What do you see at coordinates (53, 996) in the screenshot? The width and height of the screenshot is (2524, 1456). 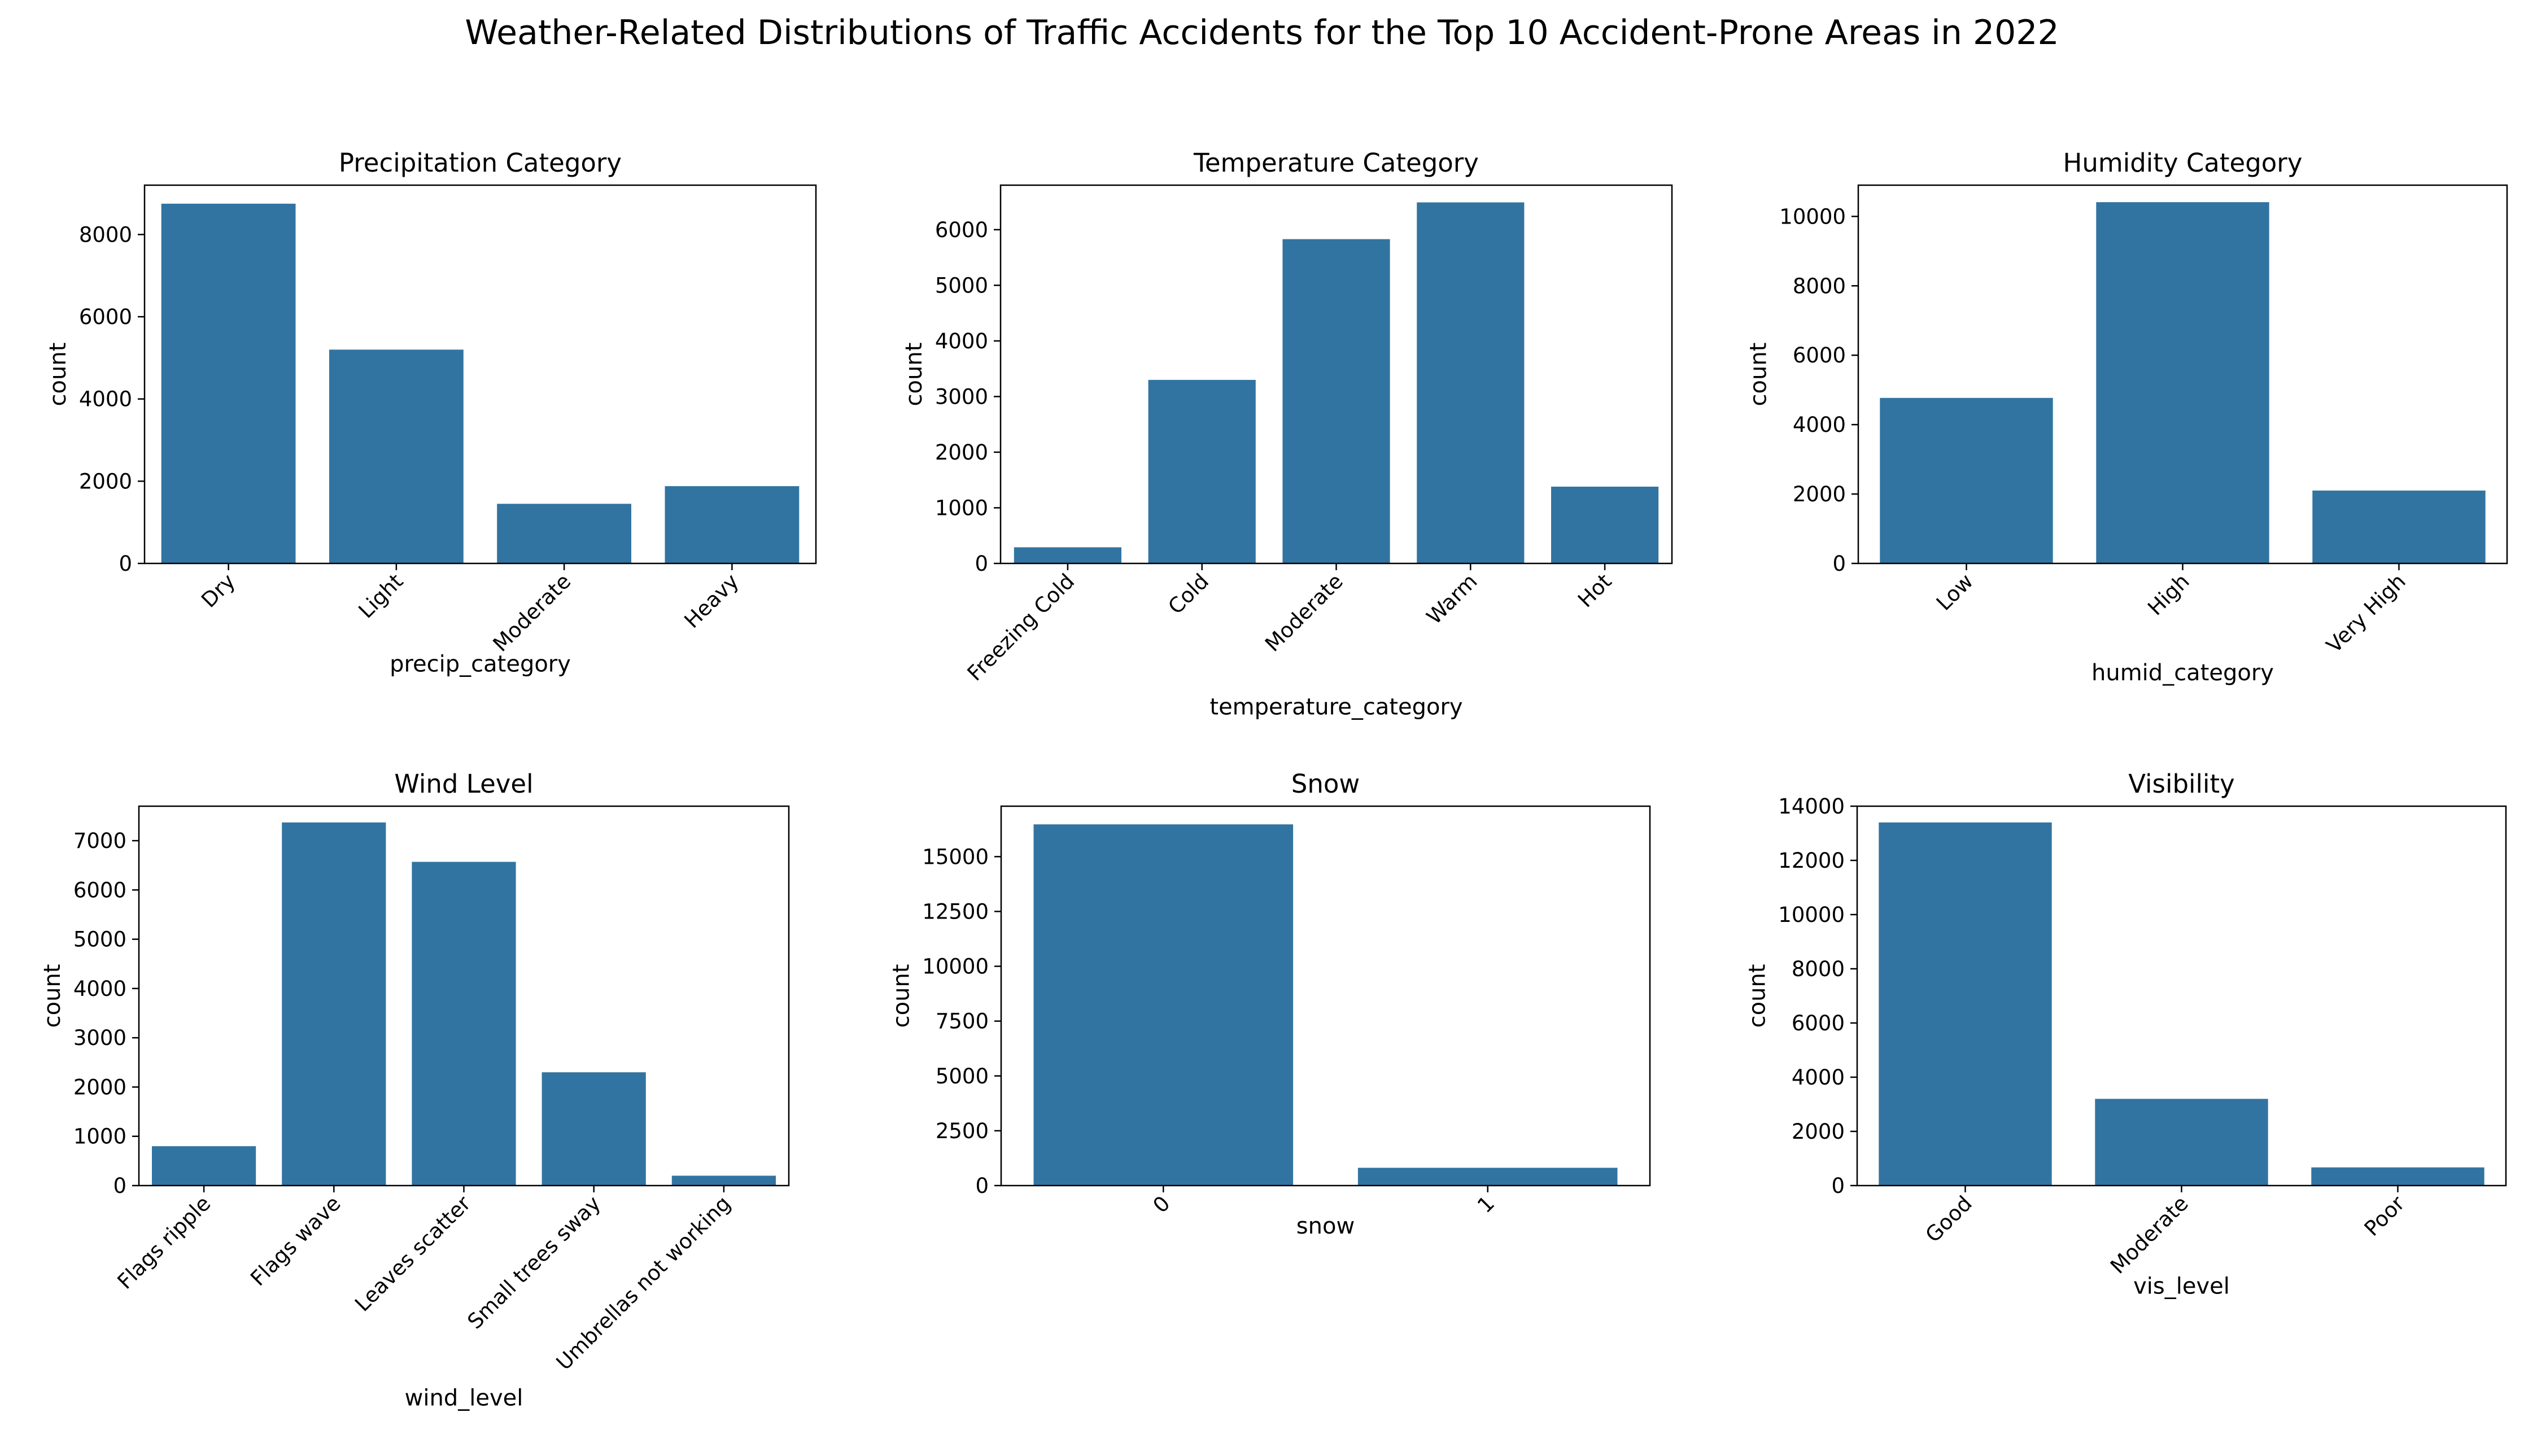 I see `panel-wind-level-y-axis-label: count` at bounding box center [53, 996].